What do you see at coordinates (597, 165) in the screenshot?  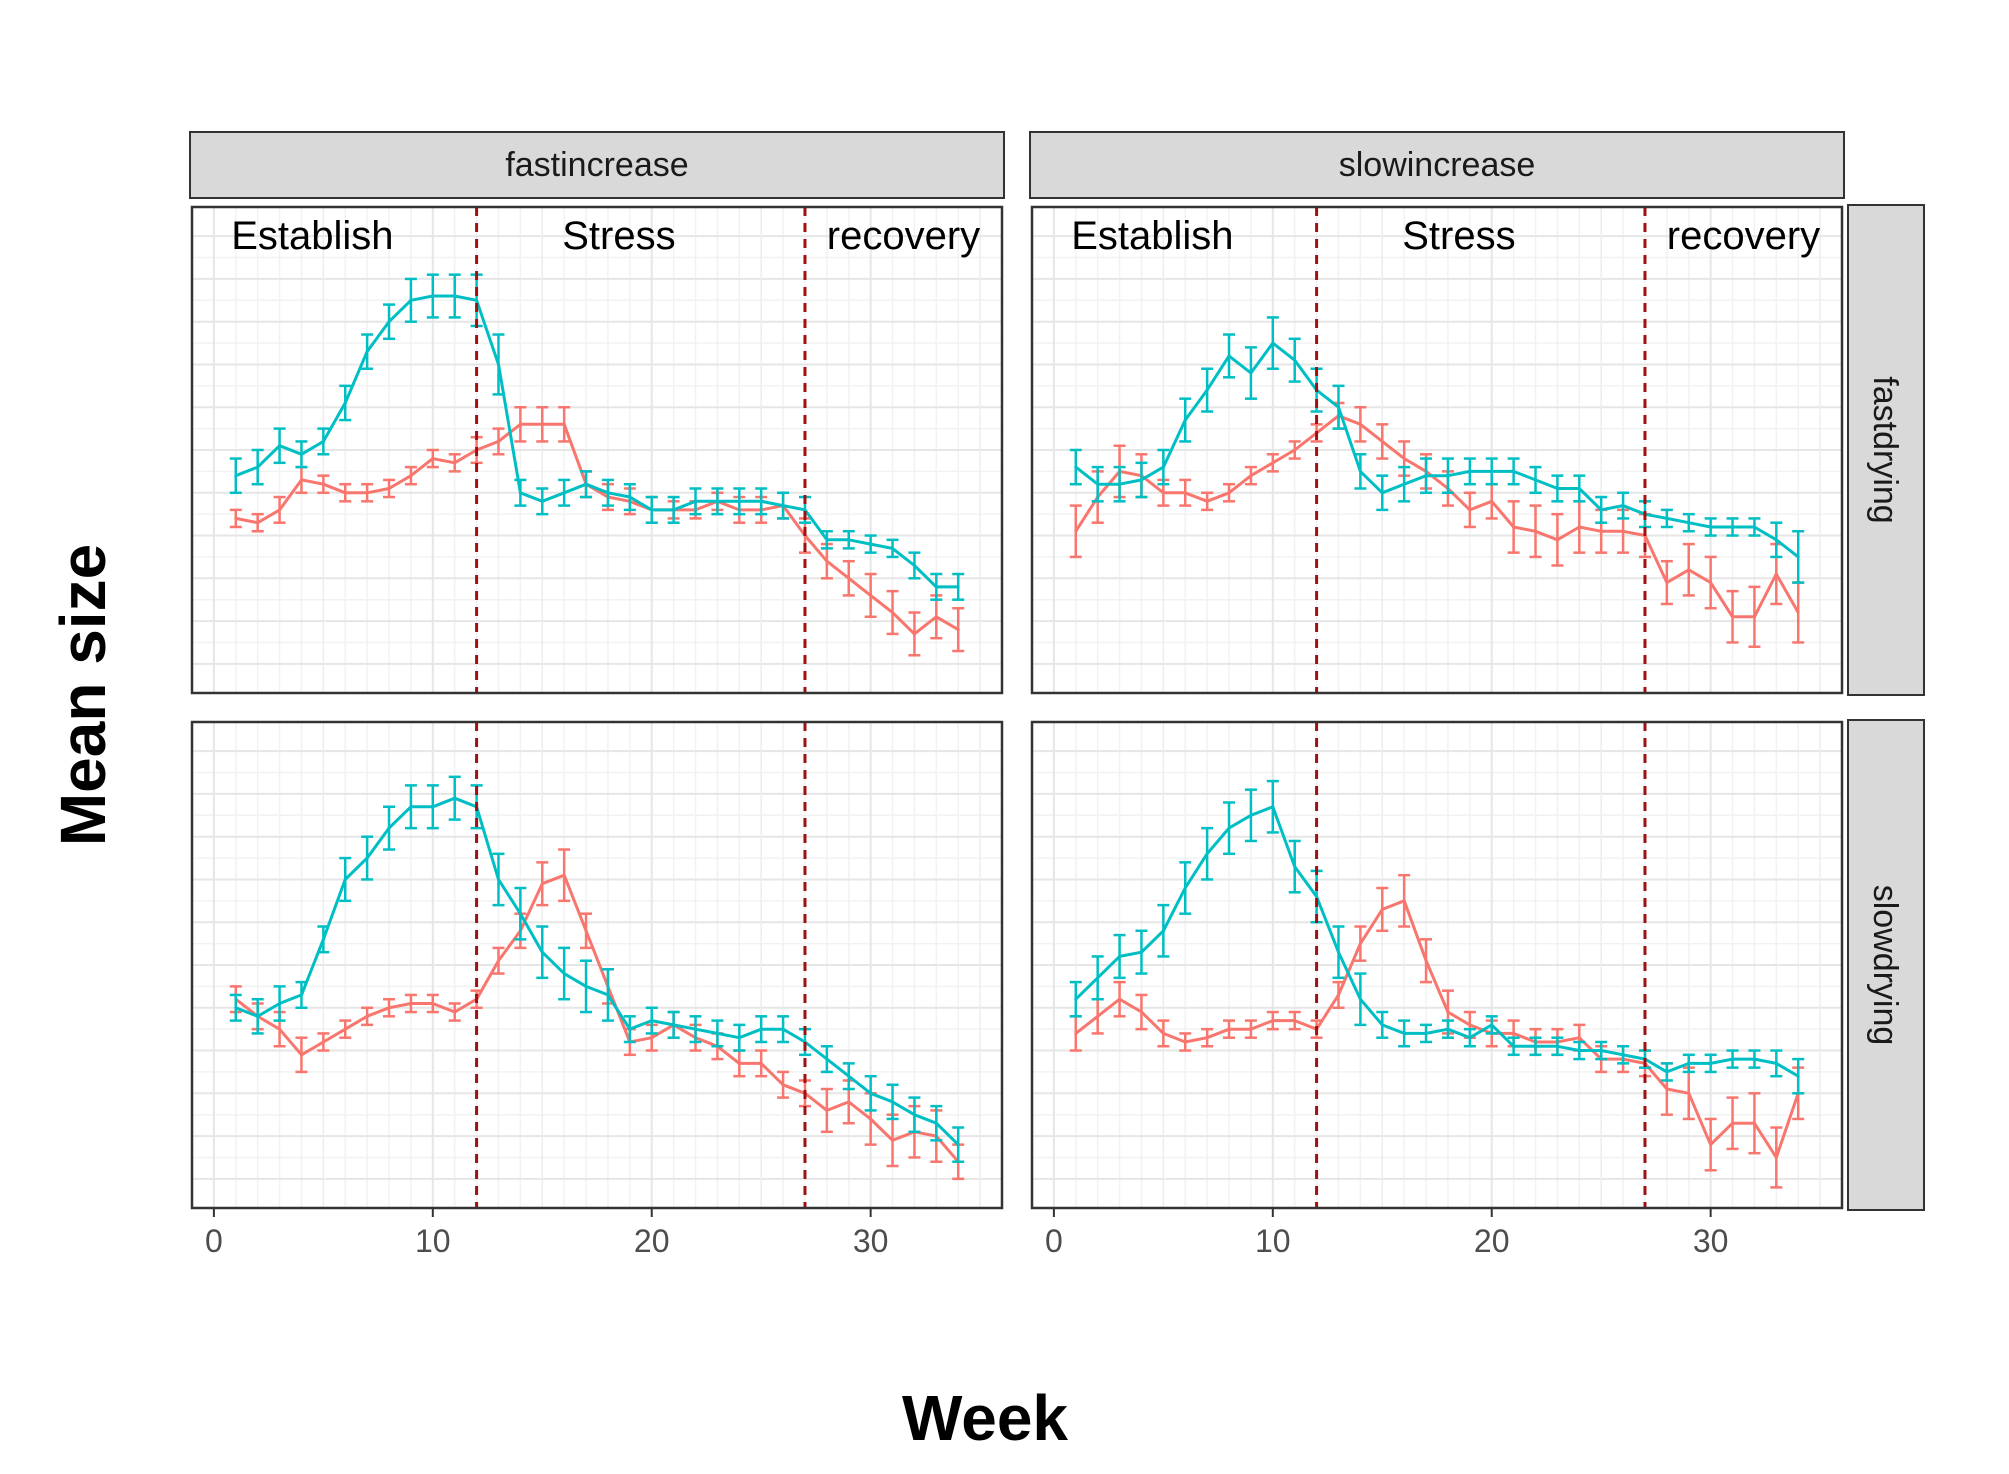 I see `strip-fastincrease` at bounding box center [597, 165].